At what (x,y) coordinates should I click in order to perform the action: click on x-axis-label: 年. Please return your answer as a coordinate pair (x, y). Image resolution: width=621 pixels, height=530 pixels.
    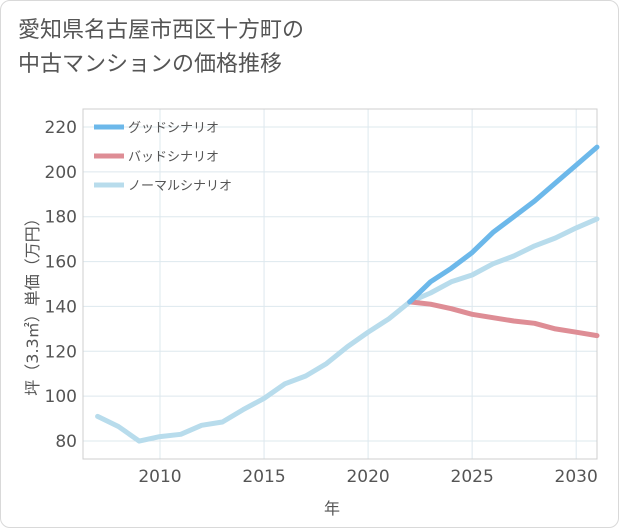
    Looking at the image, I should click on (332, 508).